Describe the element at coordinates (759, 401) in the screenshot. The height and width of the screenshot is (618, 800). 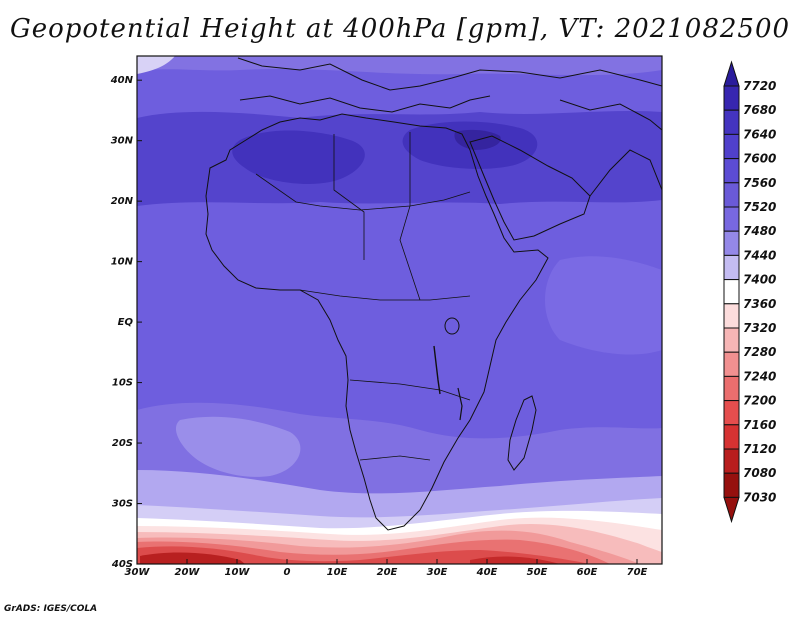
I see `colorbar-label: 7200` at that location.